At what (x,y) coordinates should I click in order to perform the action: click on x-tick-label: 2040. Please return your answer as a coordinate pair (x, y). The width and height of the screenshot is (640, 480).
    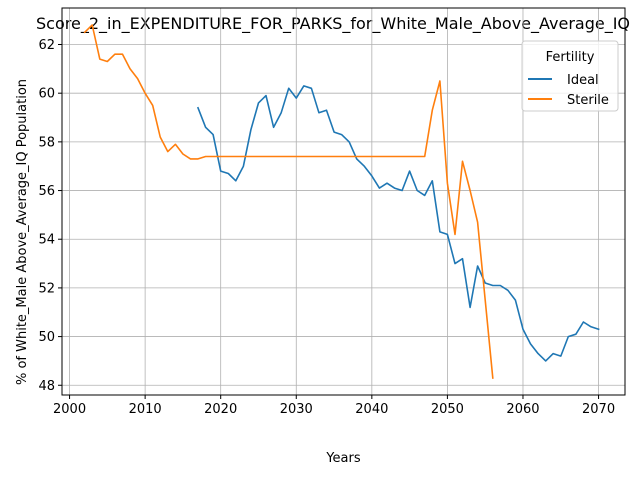
    Looking at the image, I should click on (371, 409).